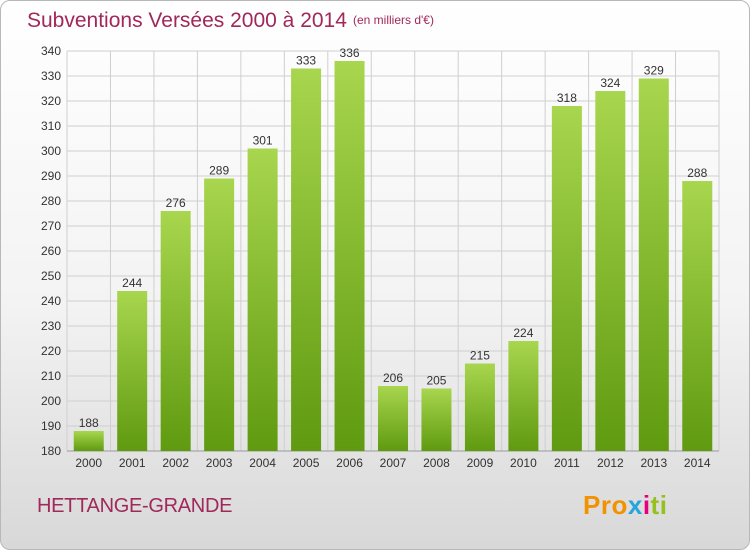 The height and width of the screenshot is (550, 750). What do you see at coordinates (51, 401) in the screenshot?
I see `y-tick-label: 200` at bounding box center [51, 401].